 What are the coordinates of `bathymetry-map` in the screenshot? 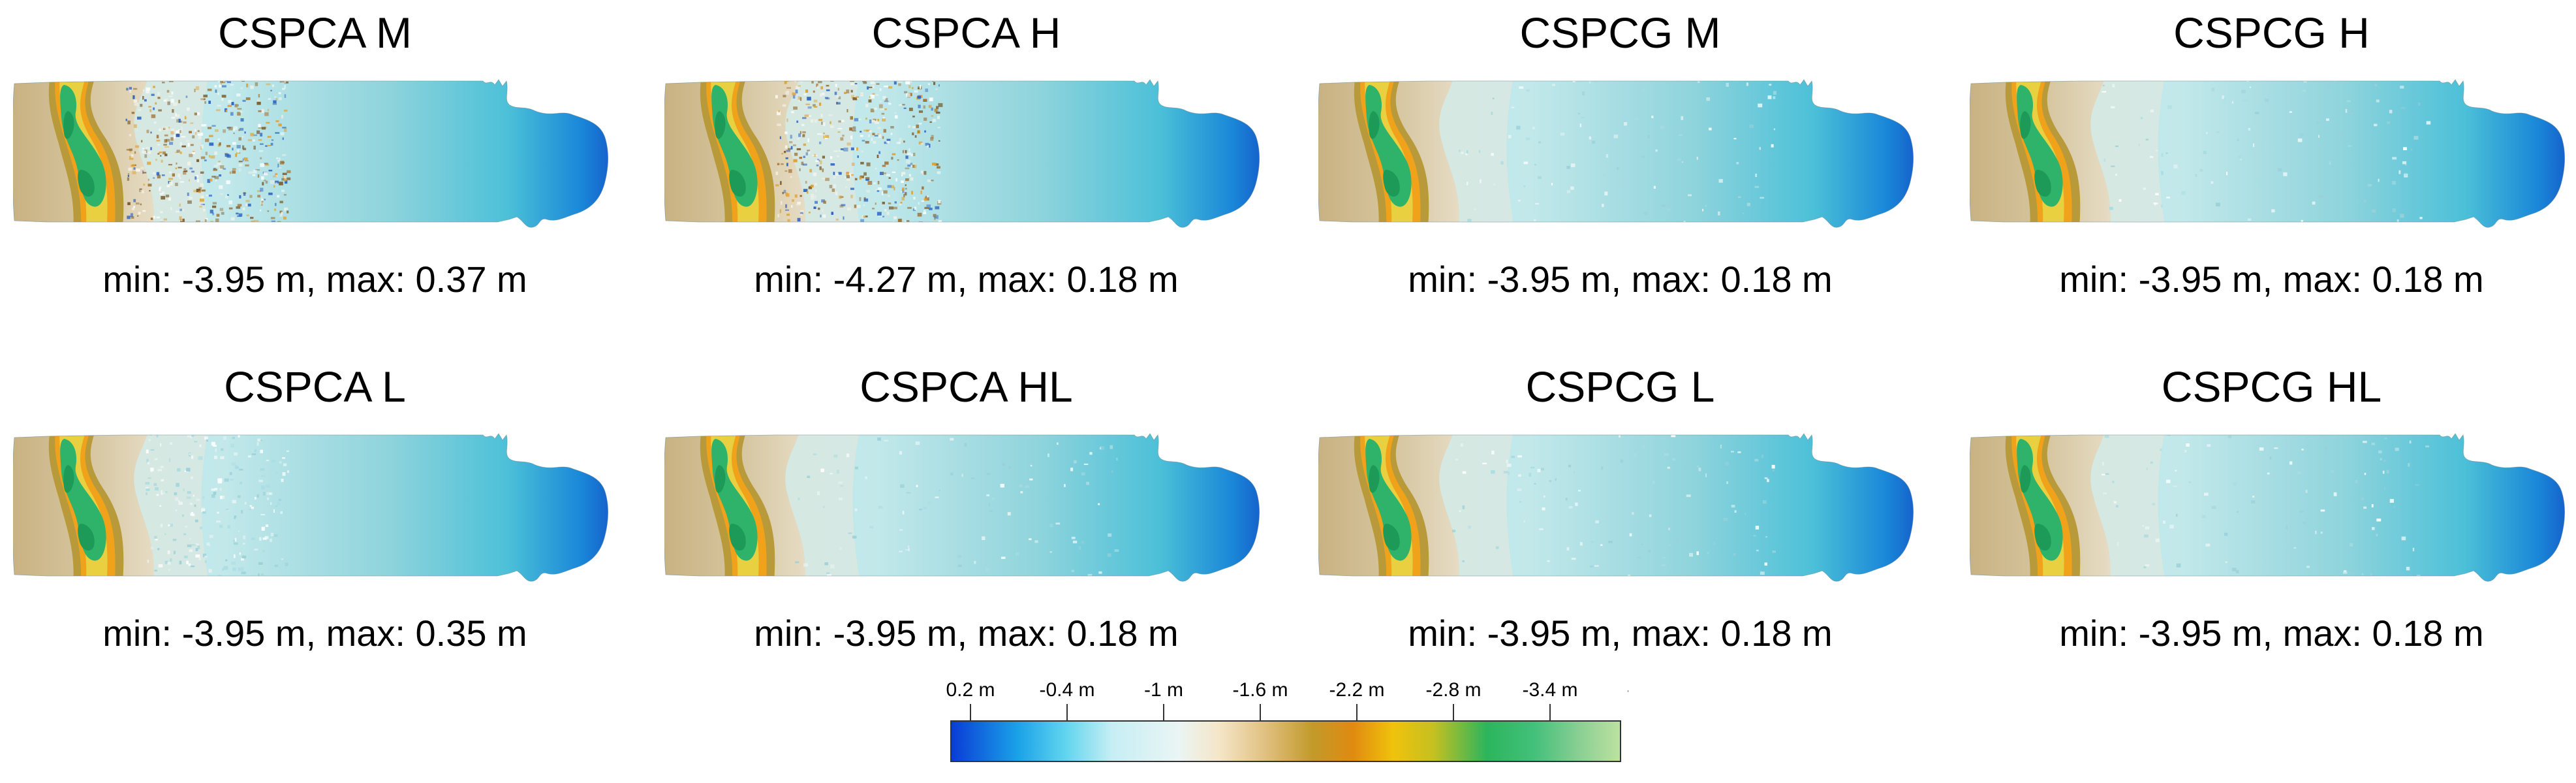 It's located at (311, 153).